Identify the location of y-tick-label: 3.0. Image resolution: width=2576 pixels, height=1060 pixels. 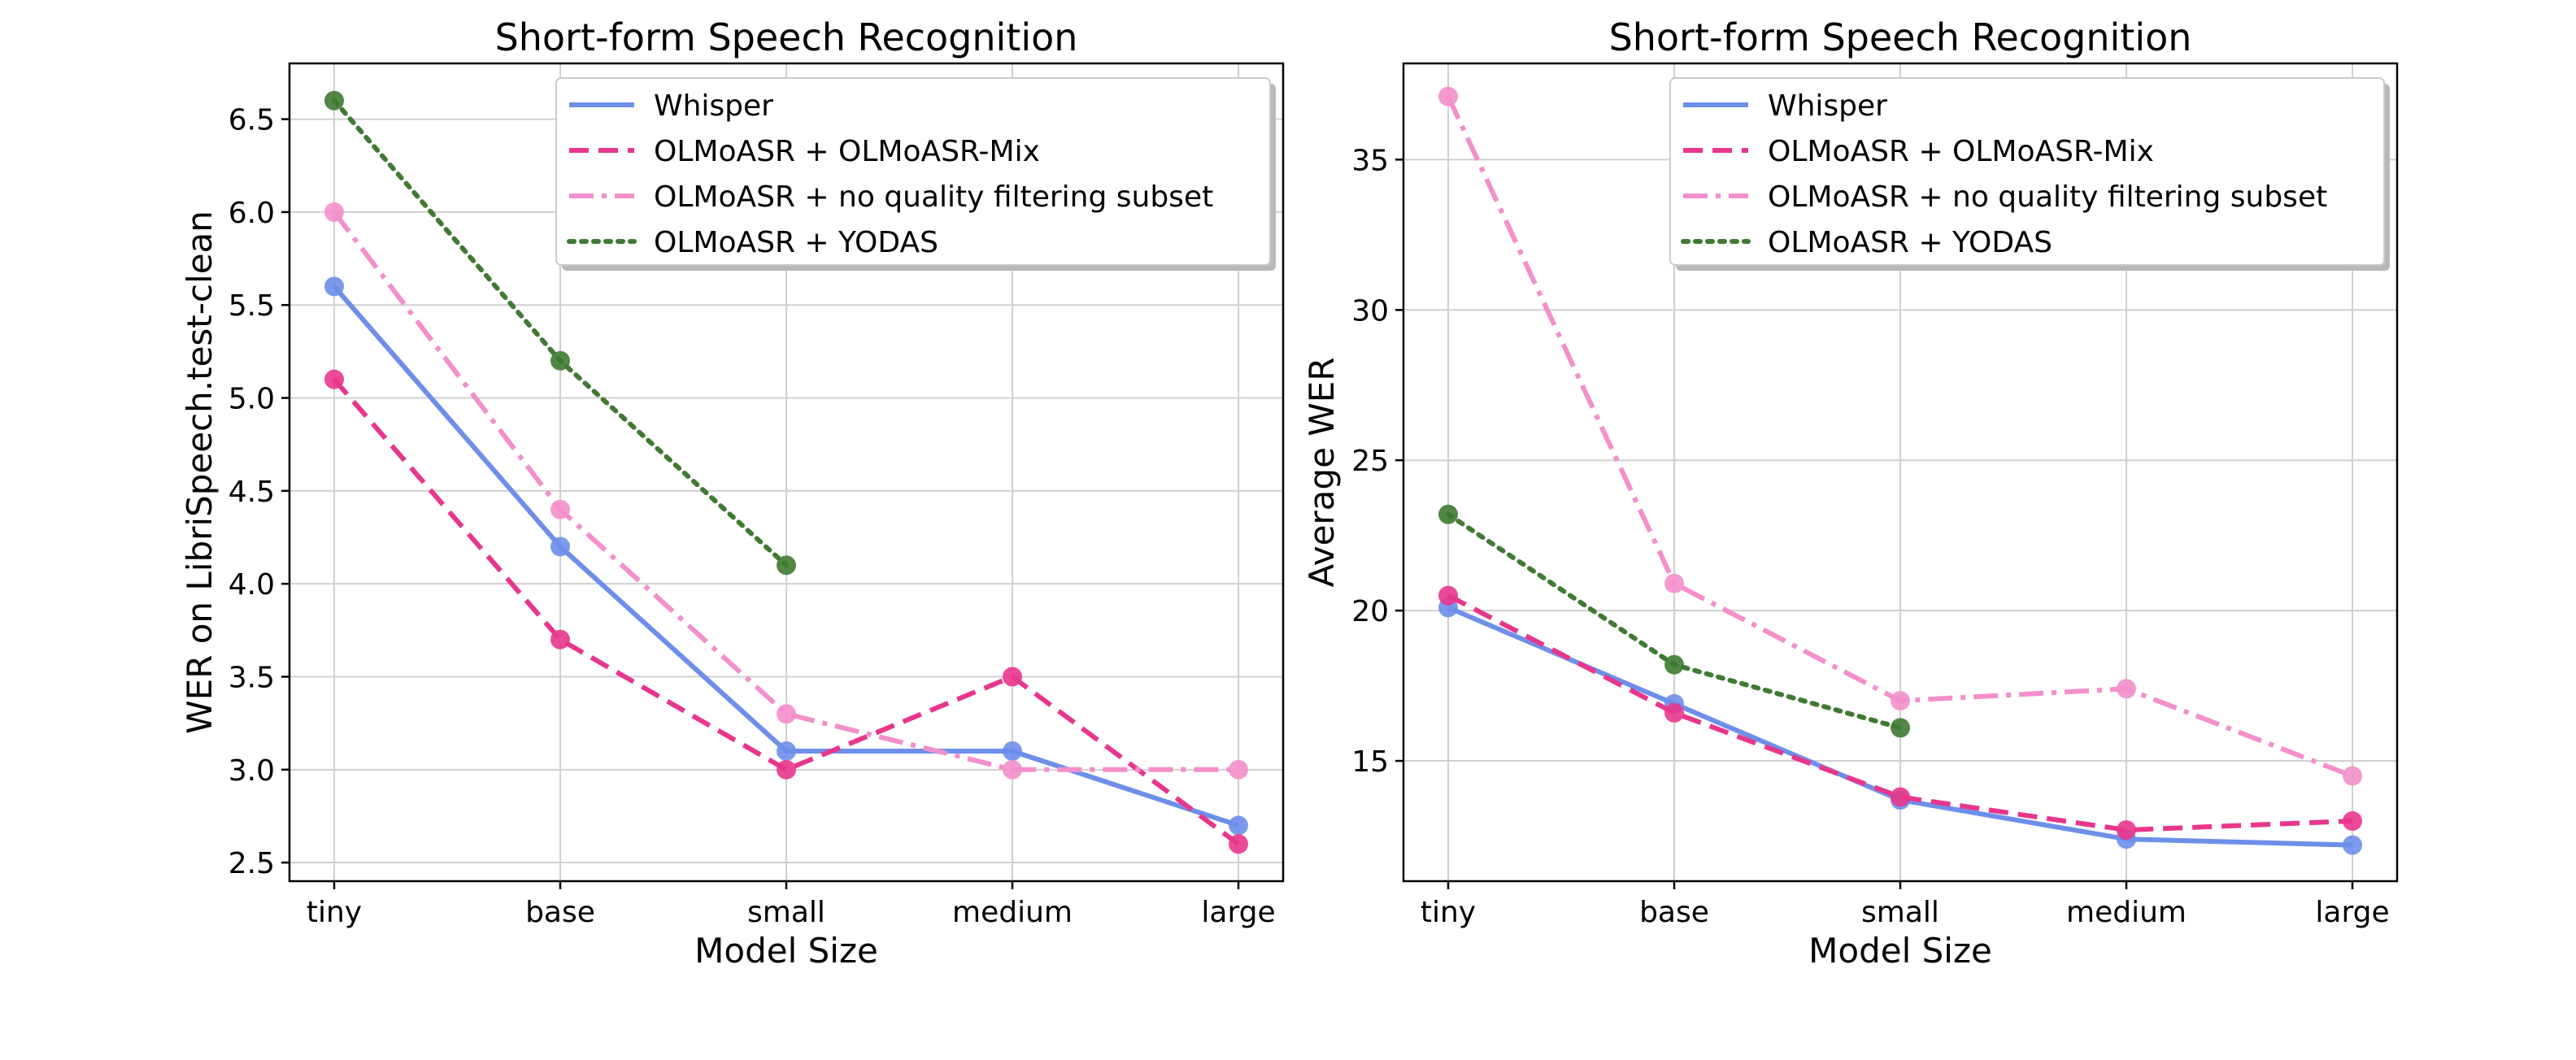
(252, 771).